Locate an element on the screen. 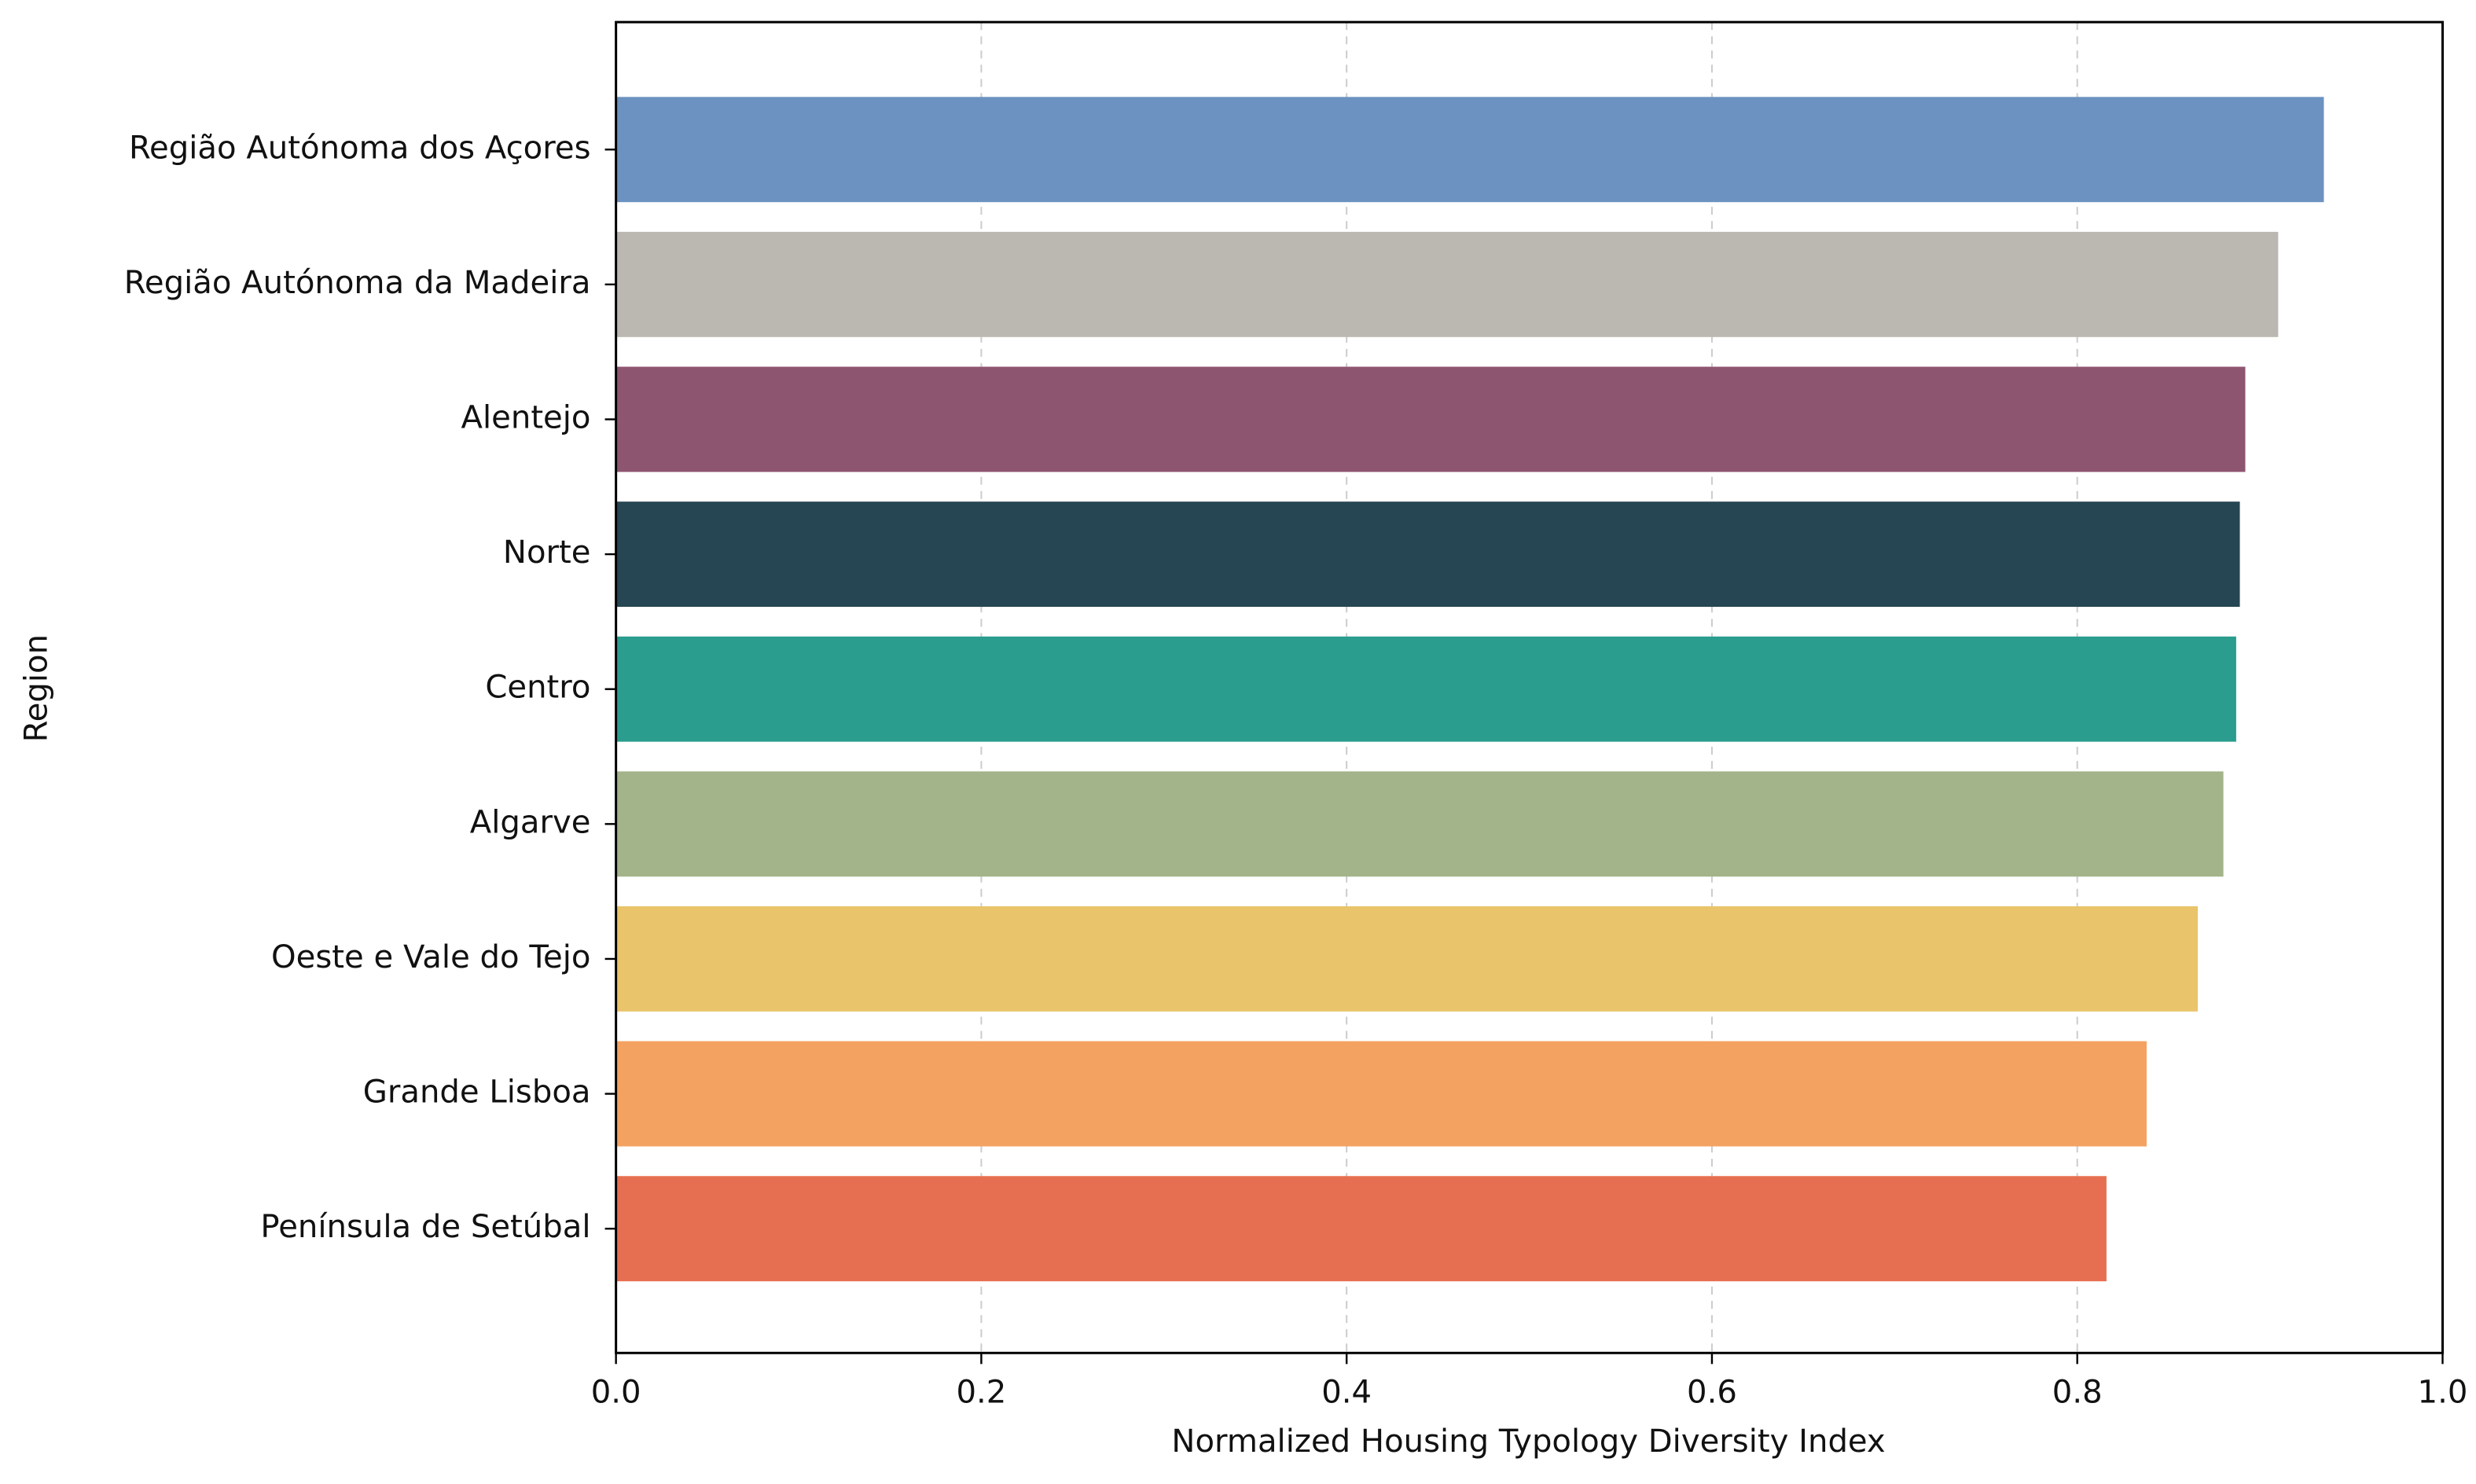 The image size is (2476, 1484). x-tick-label: 0.4 is located at coordinates (1347, 1393).